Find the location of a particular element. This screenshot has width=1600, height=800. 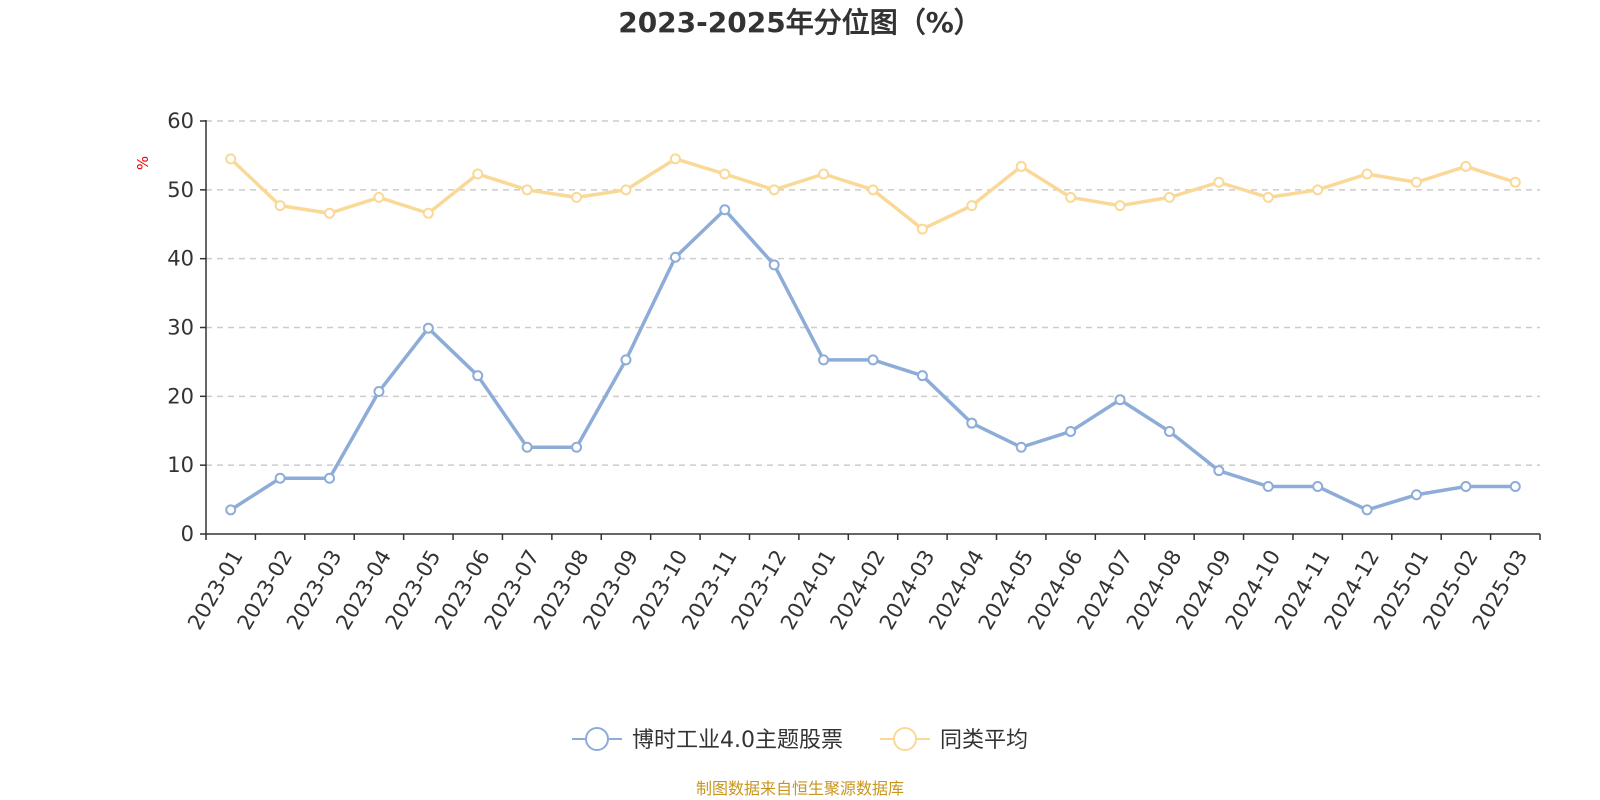

y-tick-label-3: 30 is located at coordinates (180, 328).